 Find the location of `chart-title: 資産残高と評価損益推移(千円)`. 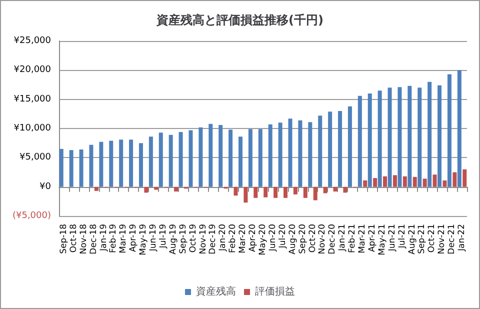

chart-title: 資産残高と評価損益推移(千円) is located at coordinates (240, 20).